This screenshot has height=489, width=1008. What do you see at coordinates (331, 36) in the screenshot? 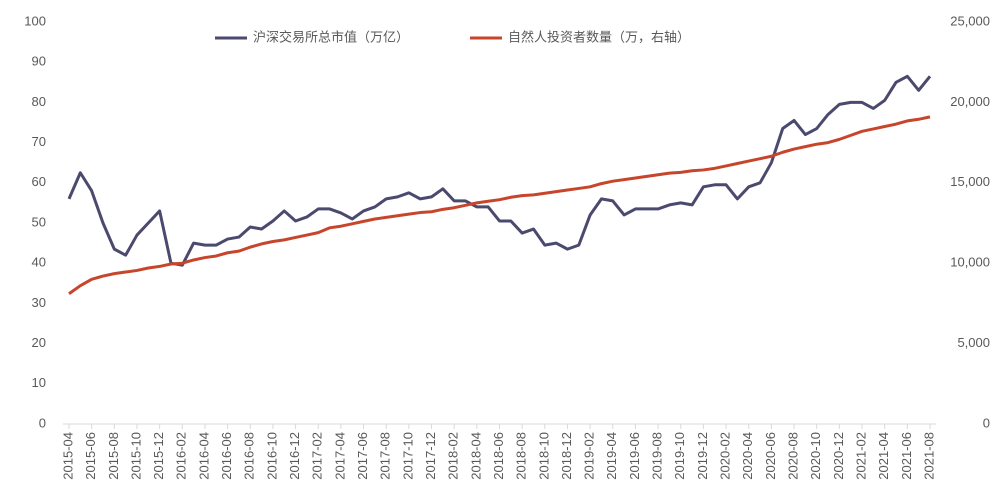
I see `legend-label: 沪深交易所总市值（万亿）` at bounding box center [331, 36].